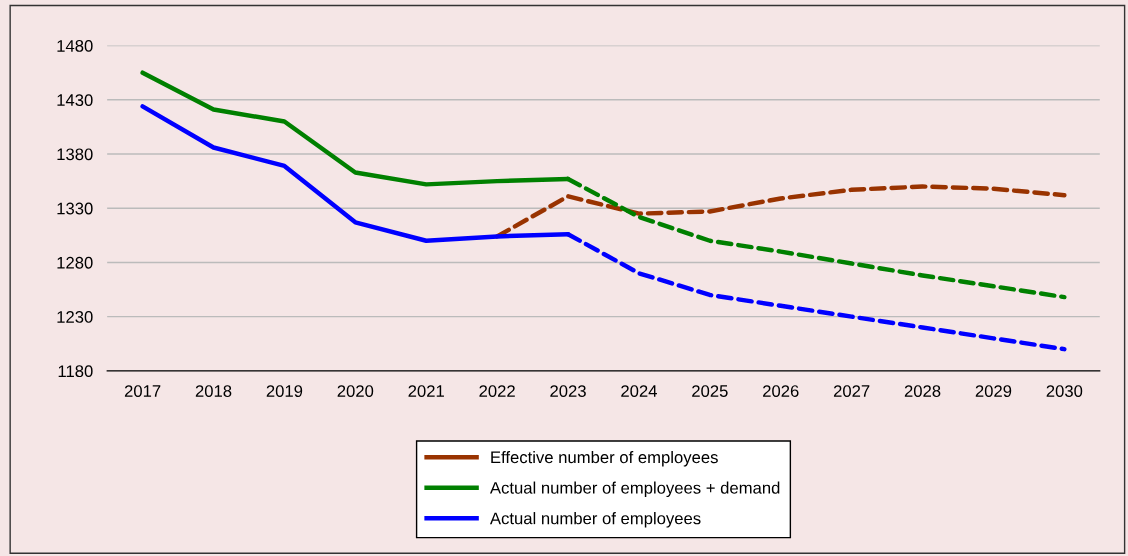 The width and height of the screenshot is (1128, 556). I want to click on x-tick-label: 2021, so click(426, 391).